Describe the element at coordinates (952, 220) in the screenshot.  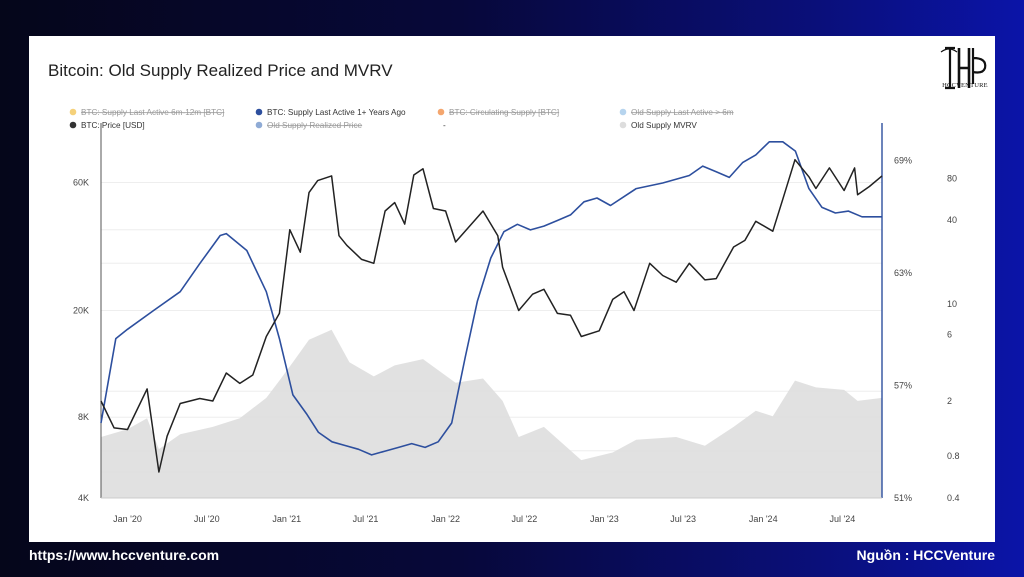
I see `y-right-tick-1: 40` at that location.